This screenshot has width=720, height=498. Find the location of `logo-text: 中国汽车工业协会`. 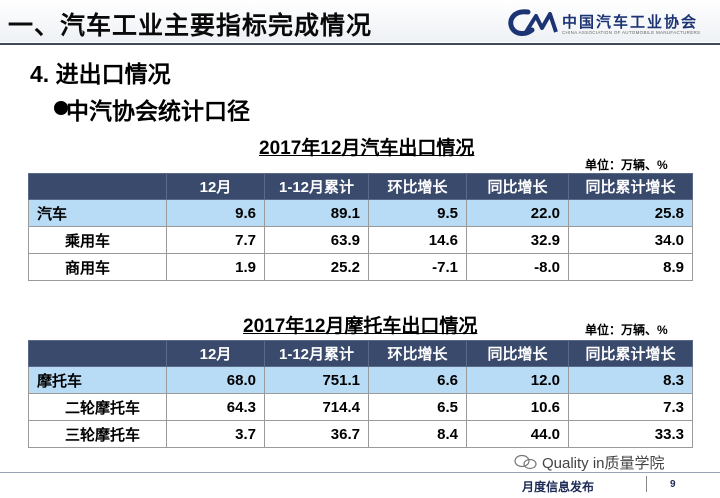

logo-text: 中国汽车工业协会 is located at coordinates (630, 22).